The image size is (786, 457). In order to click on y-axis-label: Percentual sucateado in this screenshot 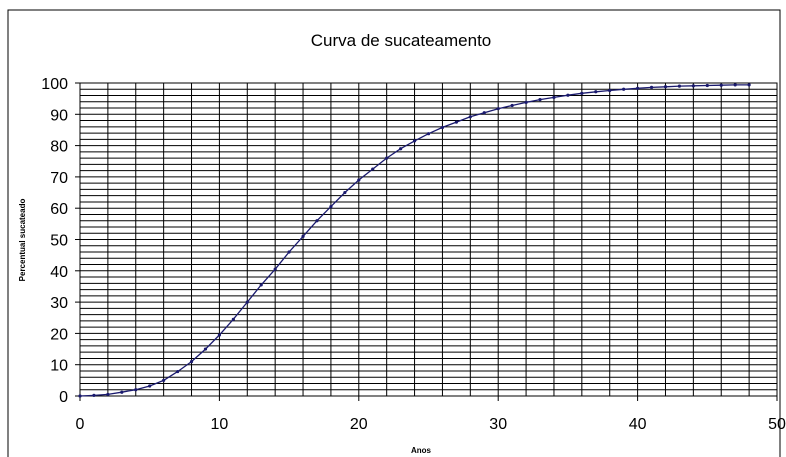, I will do `click(22, 240)`.